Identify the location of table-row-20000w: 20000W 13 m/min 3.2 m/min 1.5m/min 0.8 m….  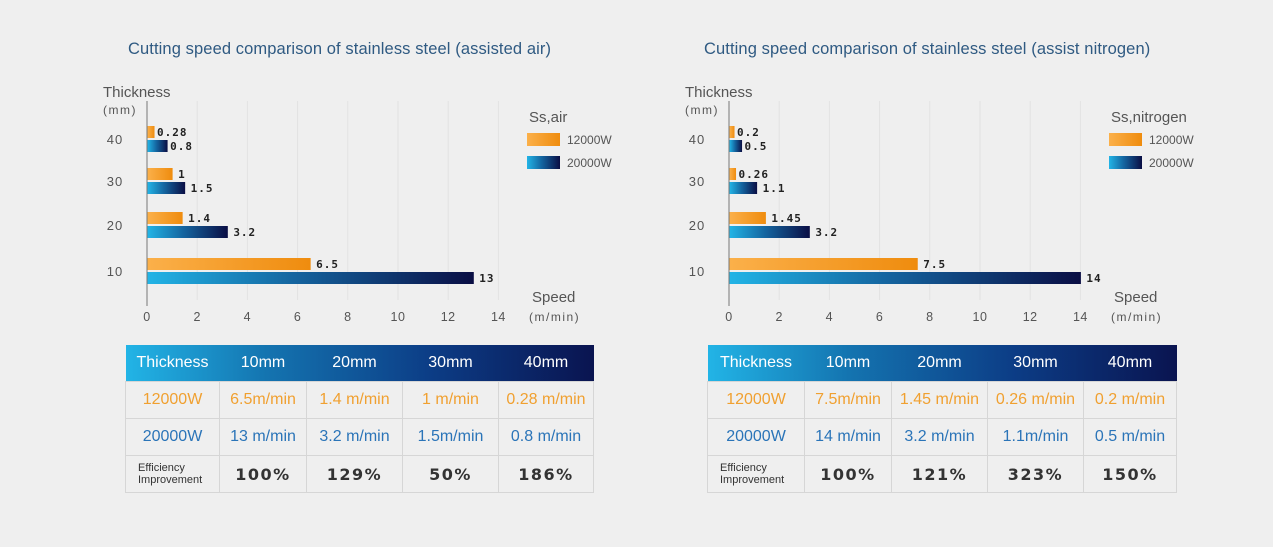
(359, 437).